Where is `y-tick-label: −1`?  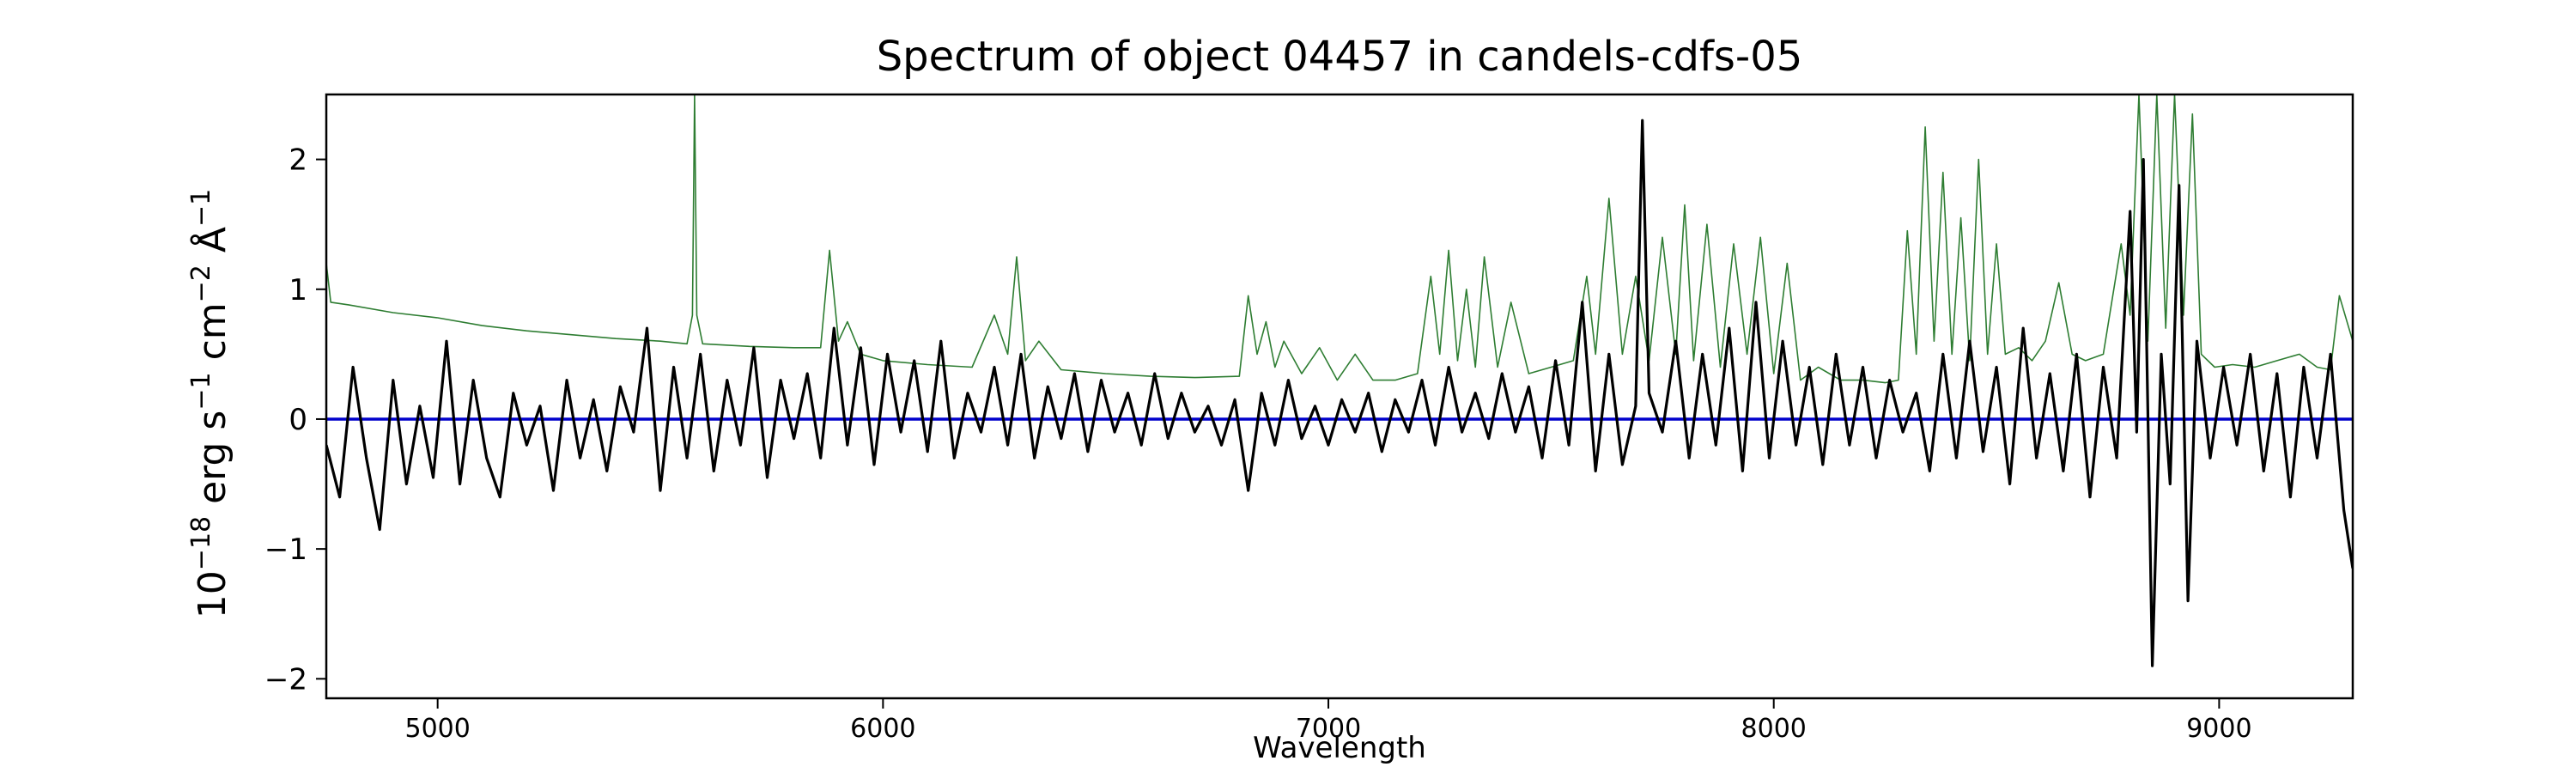 y-tick-label: −1 is located at coordinates (285, 550).